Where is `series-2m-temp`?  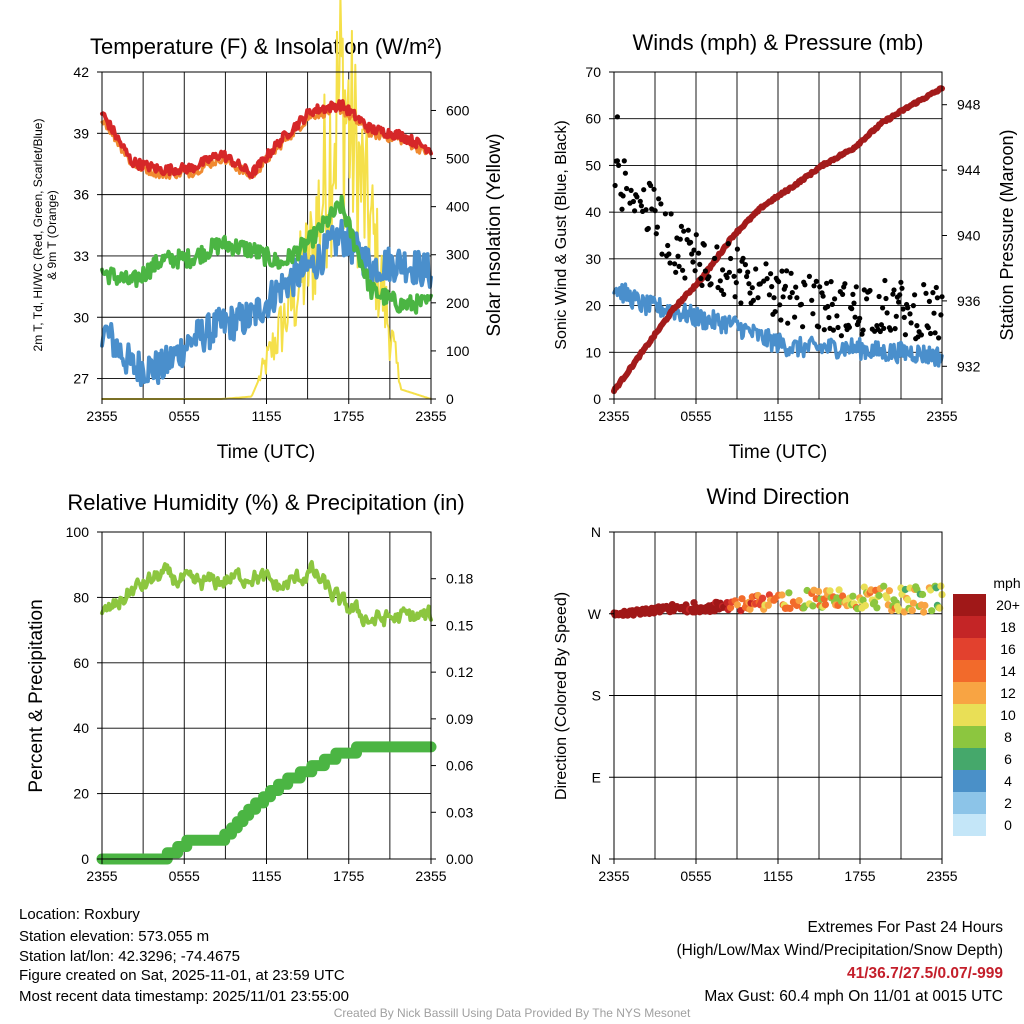 series-2m-temp is located at coordinates (266, 139).